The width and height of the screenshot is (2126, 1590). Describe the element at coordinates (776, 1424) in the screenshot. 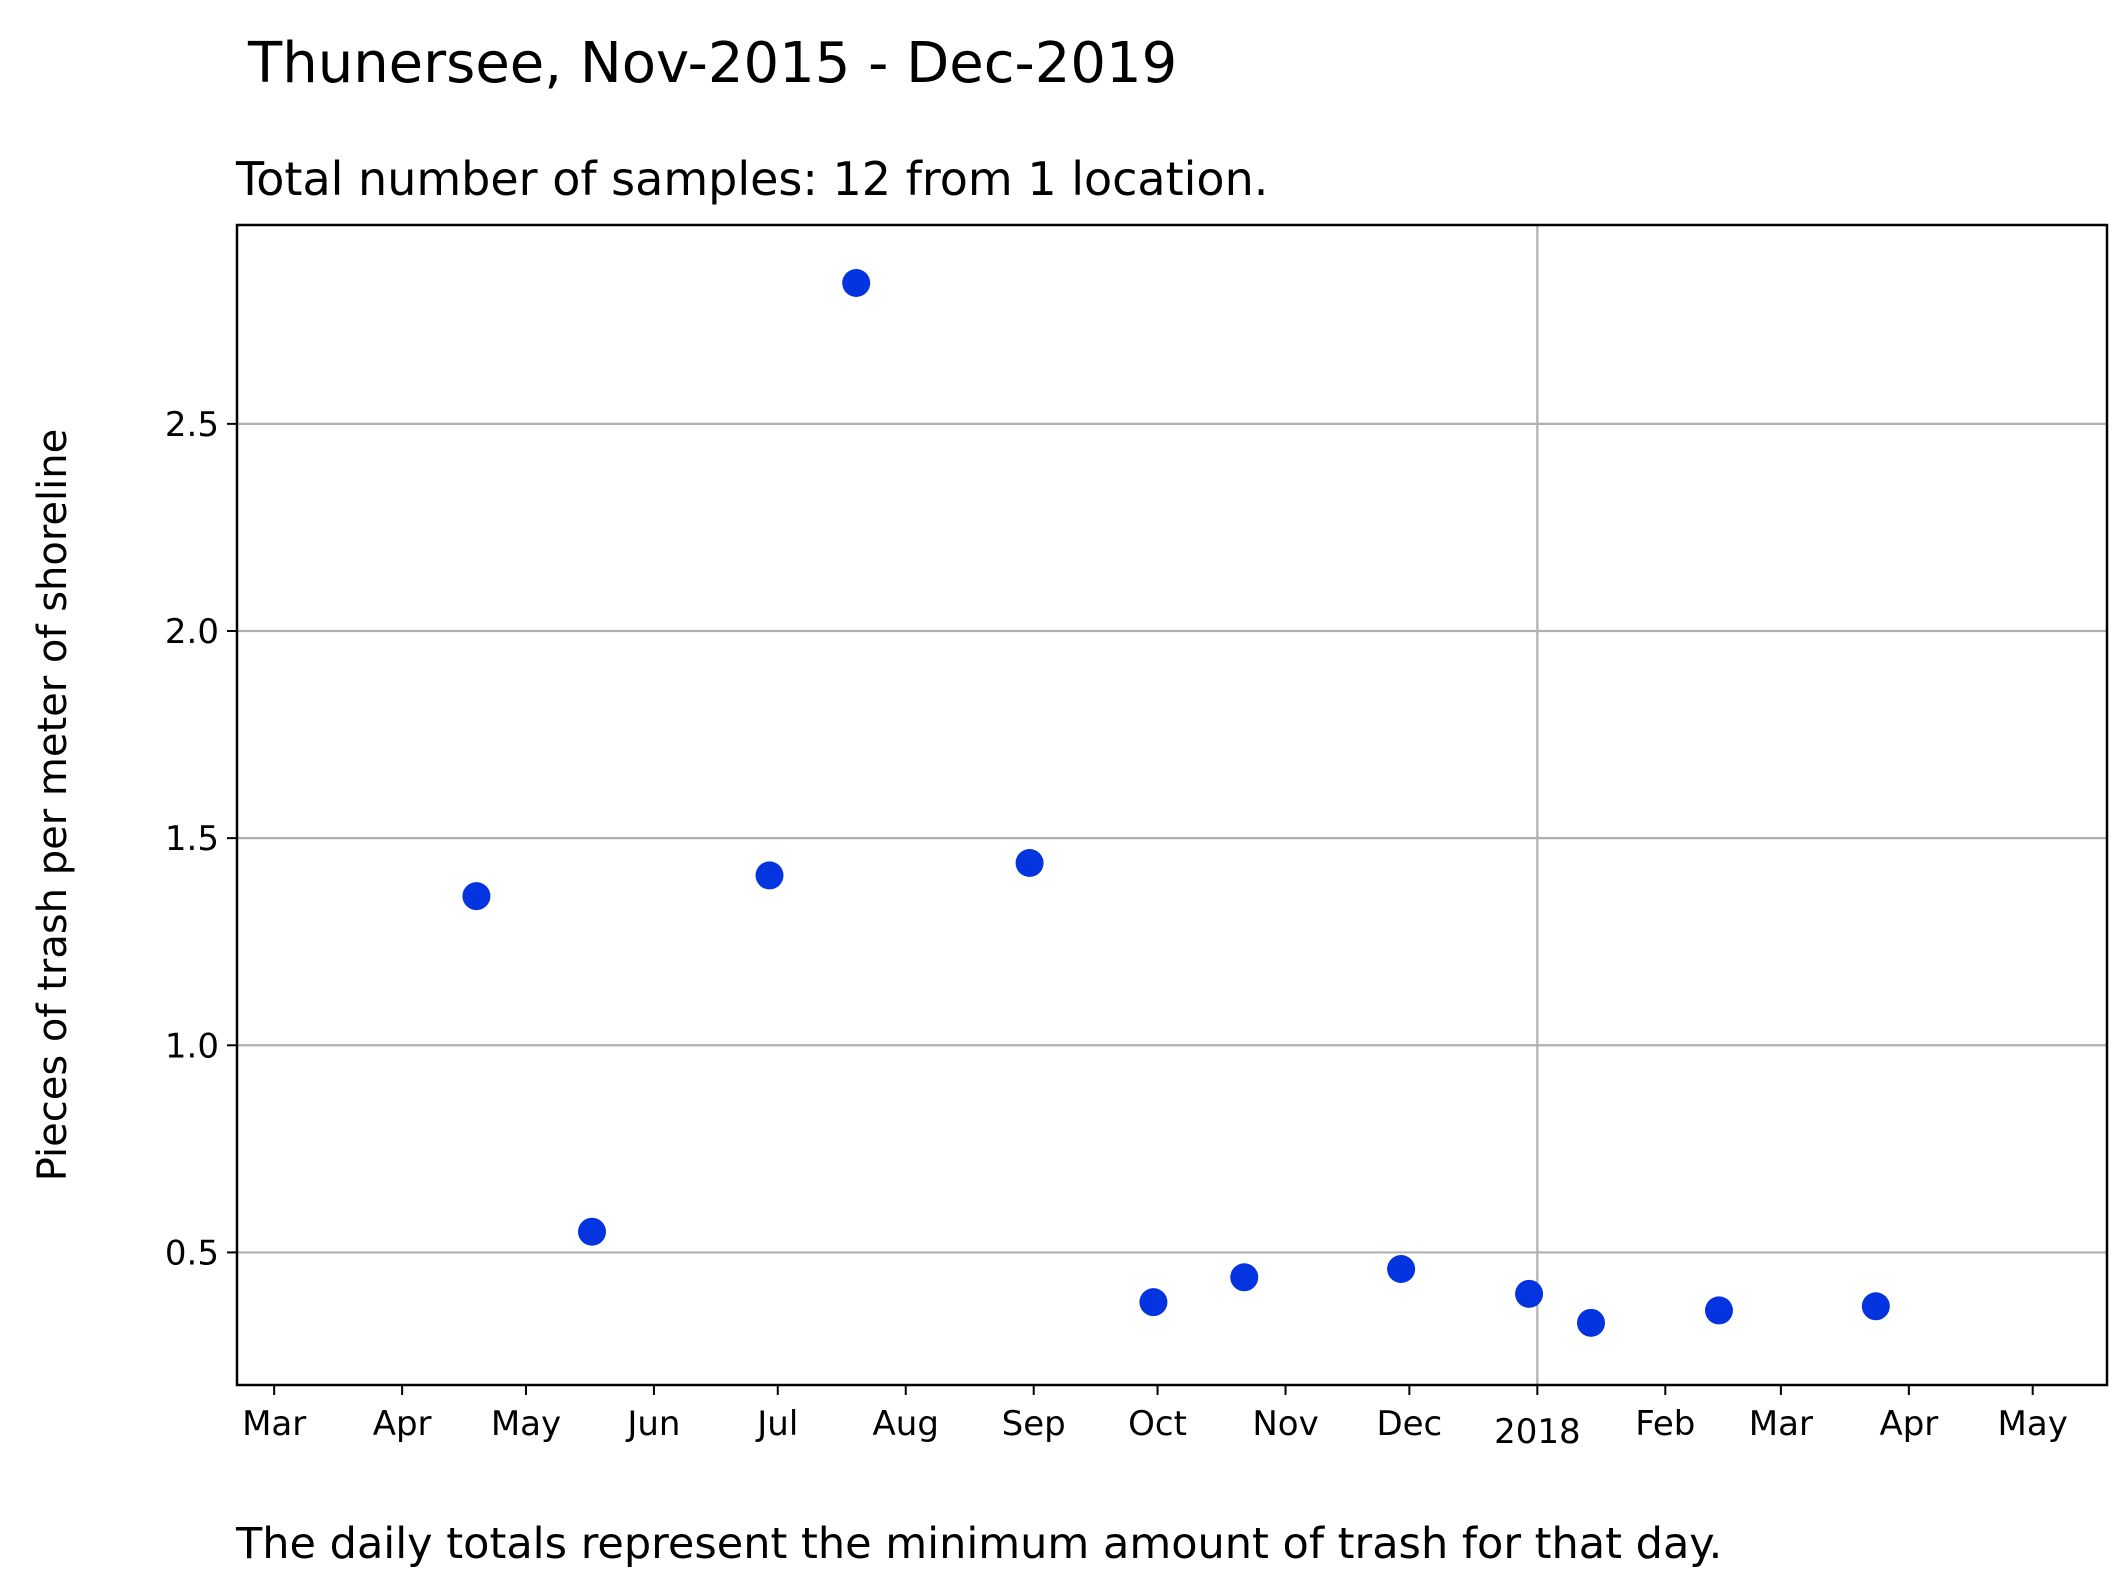

I see `x-tick-label: Jul` at that location.